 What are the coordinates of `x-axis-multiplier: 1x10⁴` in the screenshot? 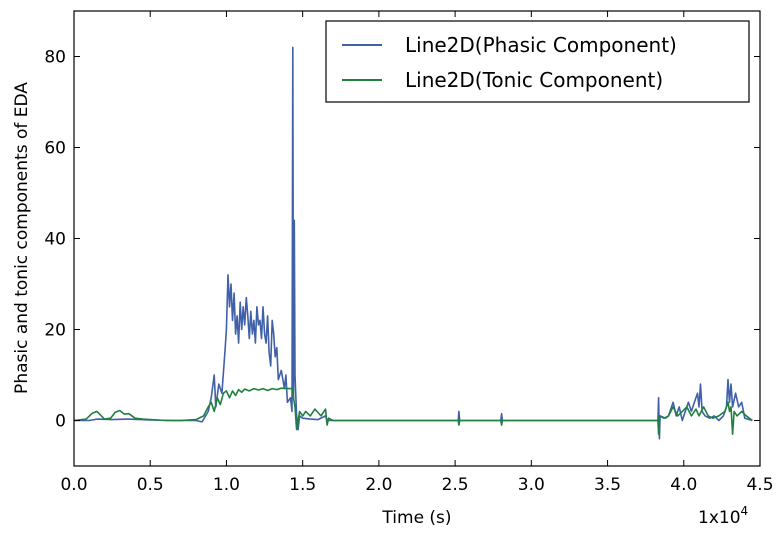 It's located at (723, 516).